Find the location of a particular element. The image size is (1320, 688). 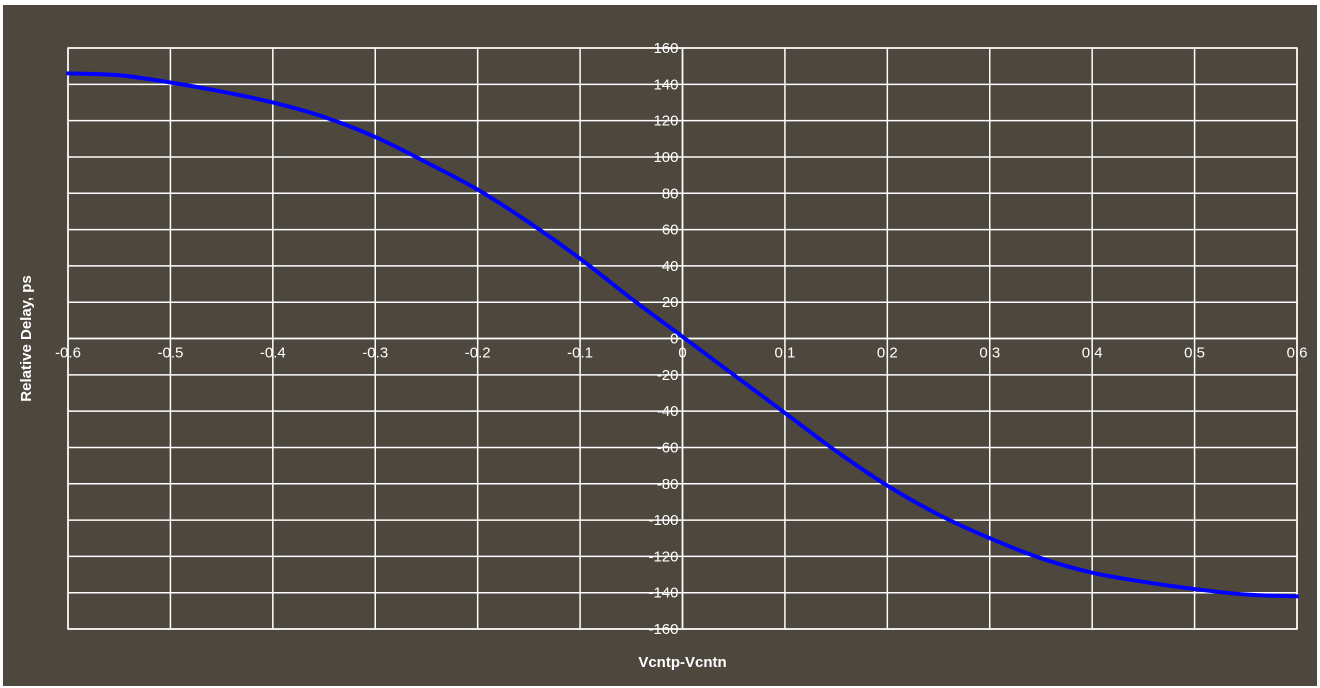

x-tick-label: -0.6 is located at coordinates (68, 353).